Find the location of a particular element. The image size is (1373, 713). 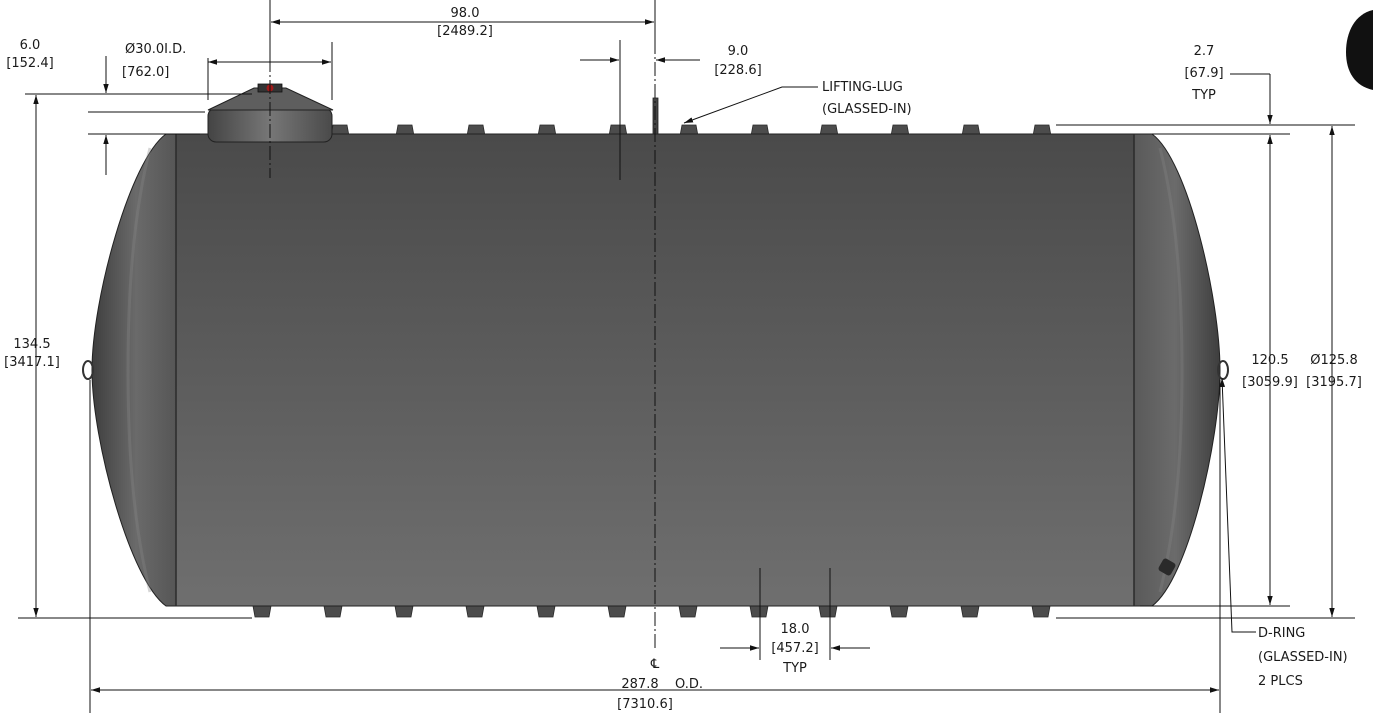

lug-offset-metric: [228.6] is located at coordinates (737, 70).